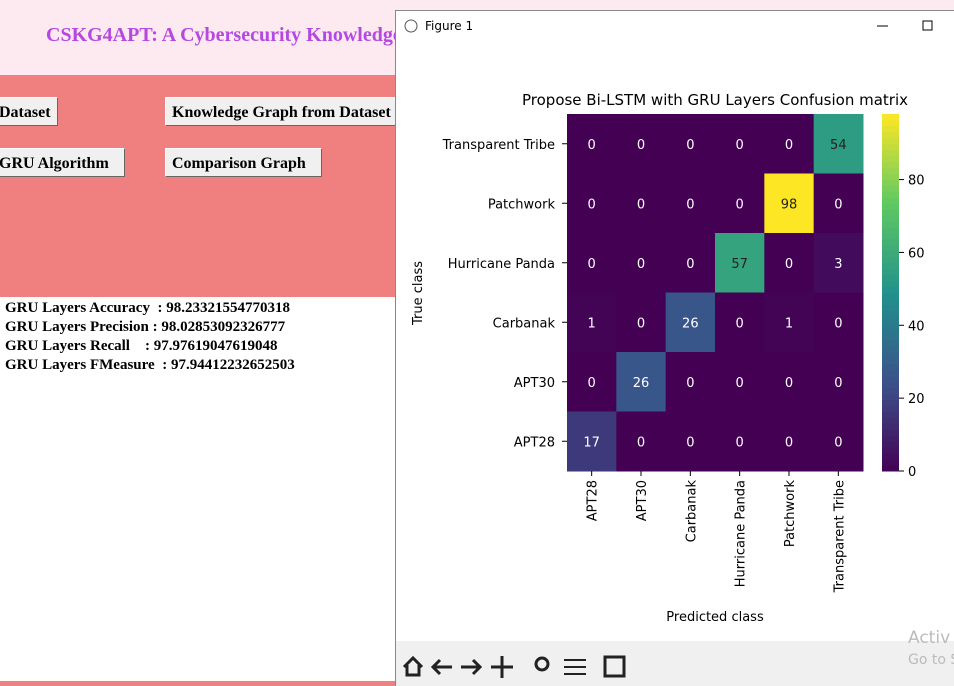  What do you see at coordinates (413, 666) in the screenshot?
I see `home-button` at bounding box center [413, 666].